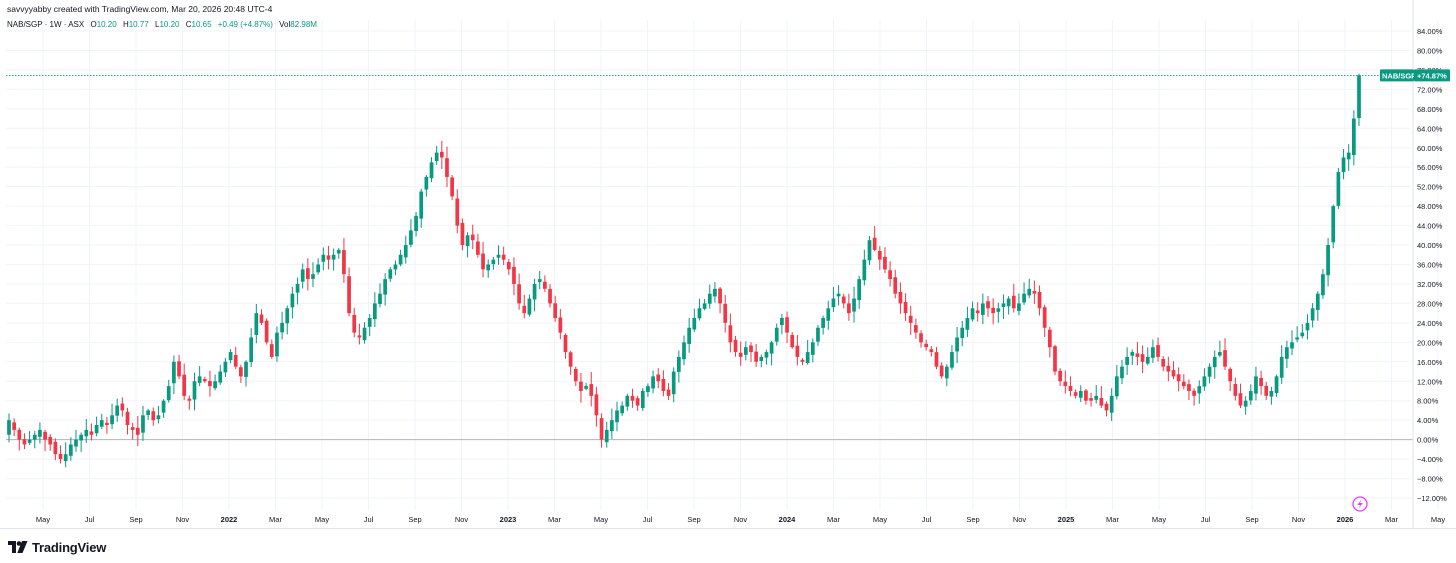 Image resolution: width=1456 pixels, height=563 pixels. I want to click on legend-symbol: NAB/SGP · 1W · ASX, so click(46, 24).